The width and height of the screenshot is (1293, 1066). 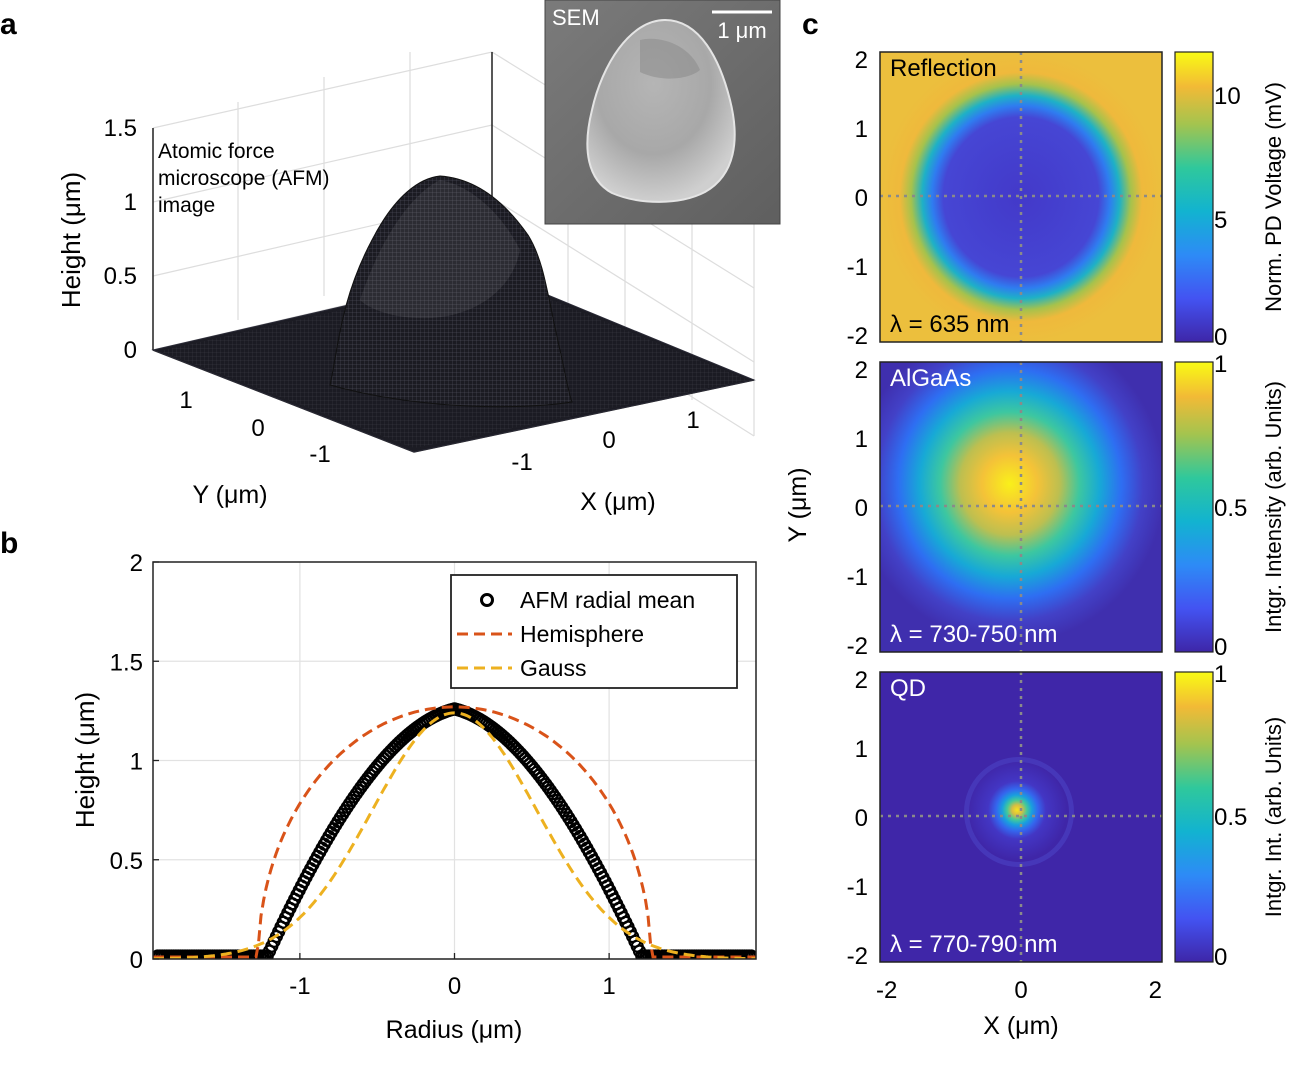 What do you see at coordinates (120, 128) in the screenshot?
I see `afm-z-tick: 1.5` at bounding box center [120, 128].